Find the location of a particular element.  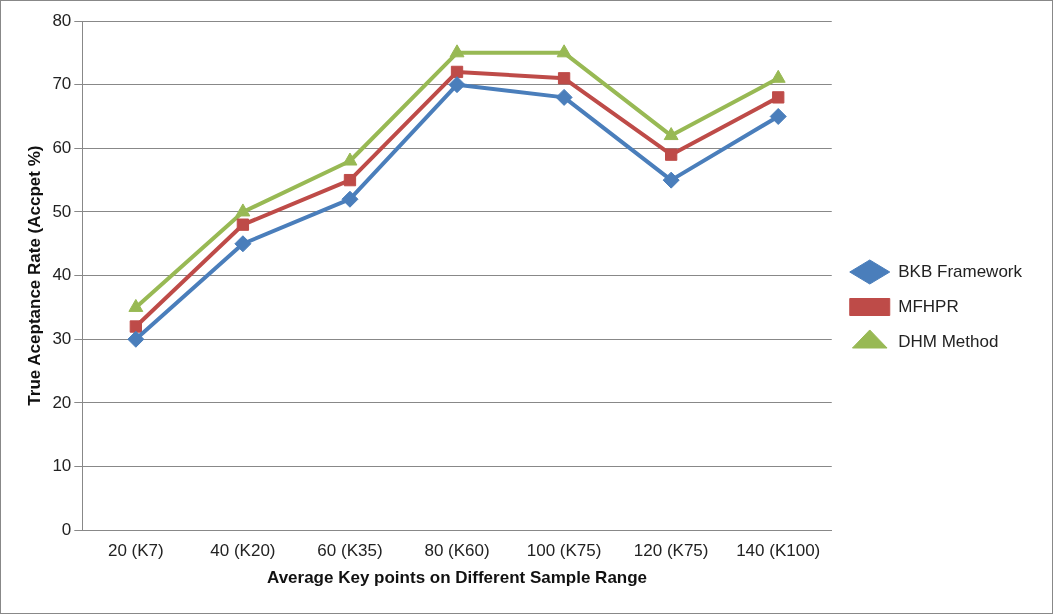

x-tick-label: 80 (K60) is located at coordinates (457, 551).